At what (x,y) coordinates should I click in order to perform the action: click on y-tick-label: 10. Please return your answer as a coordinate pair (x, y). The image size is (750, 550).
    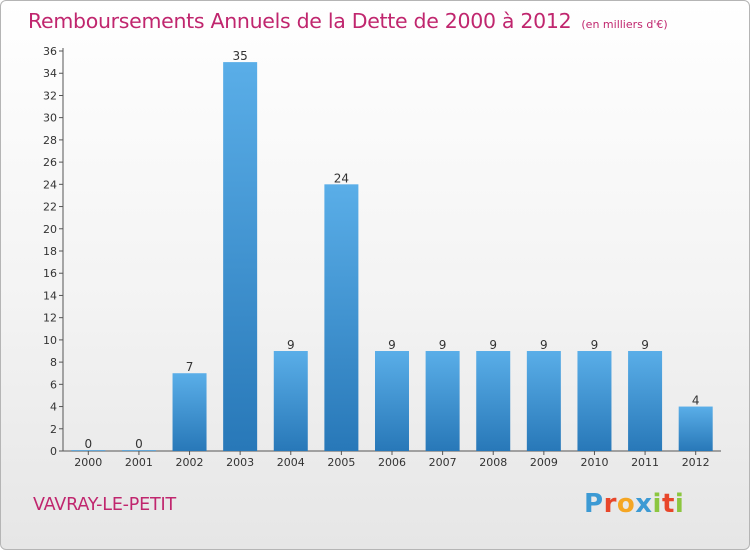
    Looking at the image, I should click on (50, 340).